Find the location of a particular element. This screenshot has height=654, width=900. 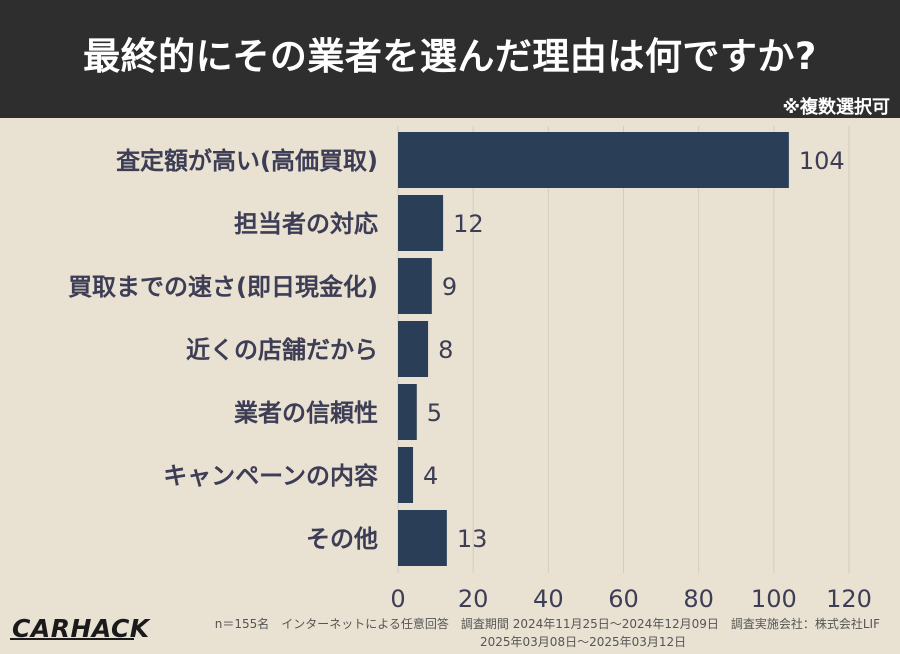

value-label-0: 104 is located at coordinates (822, 161).